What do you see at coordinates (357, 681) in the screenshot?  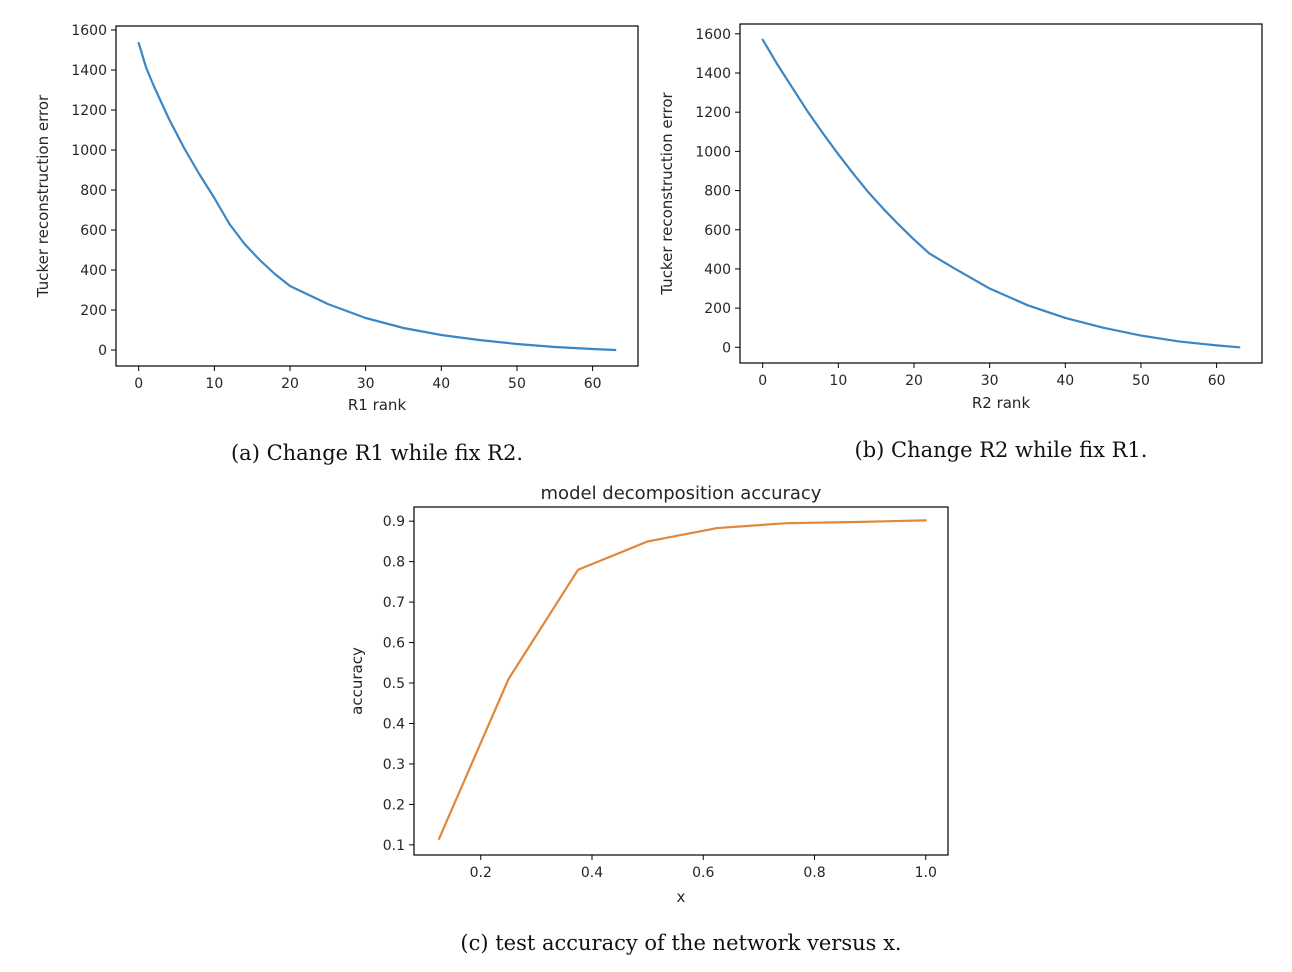 I see `y-axis-label: accuracy` at bounding box center [357, 681].